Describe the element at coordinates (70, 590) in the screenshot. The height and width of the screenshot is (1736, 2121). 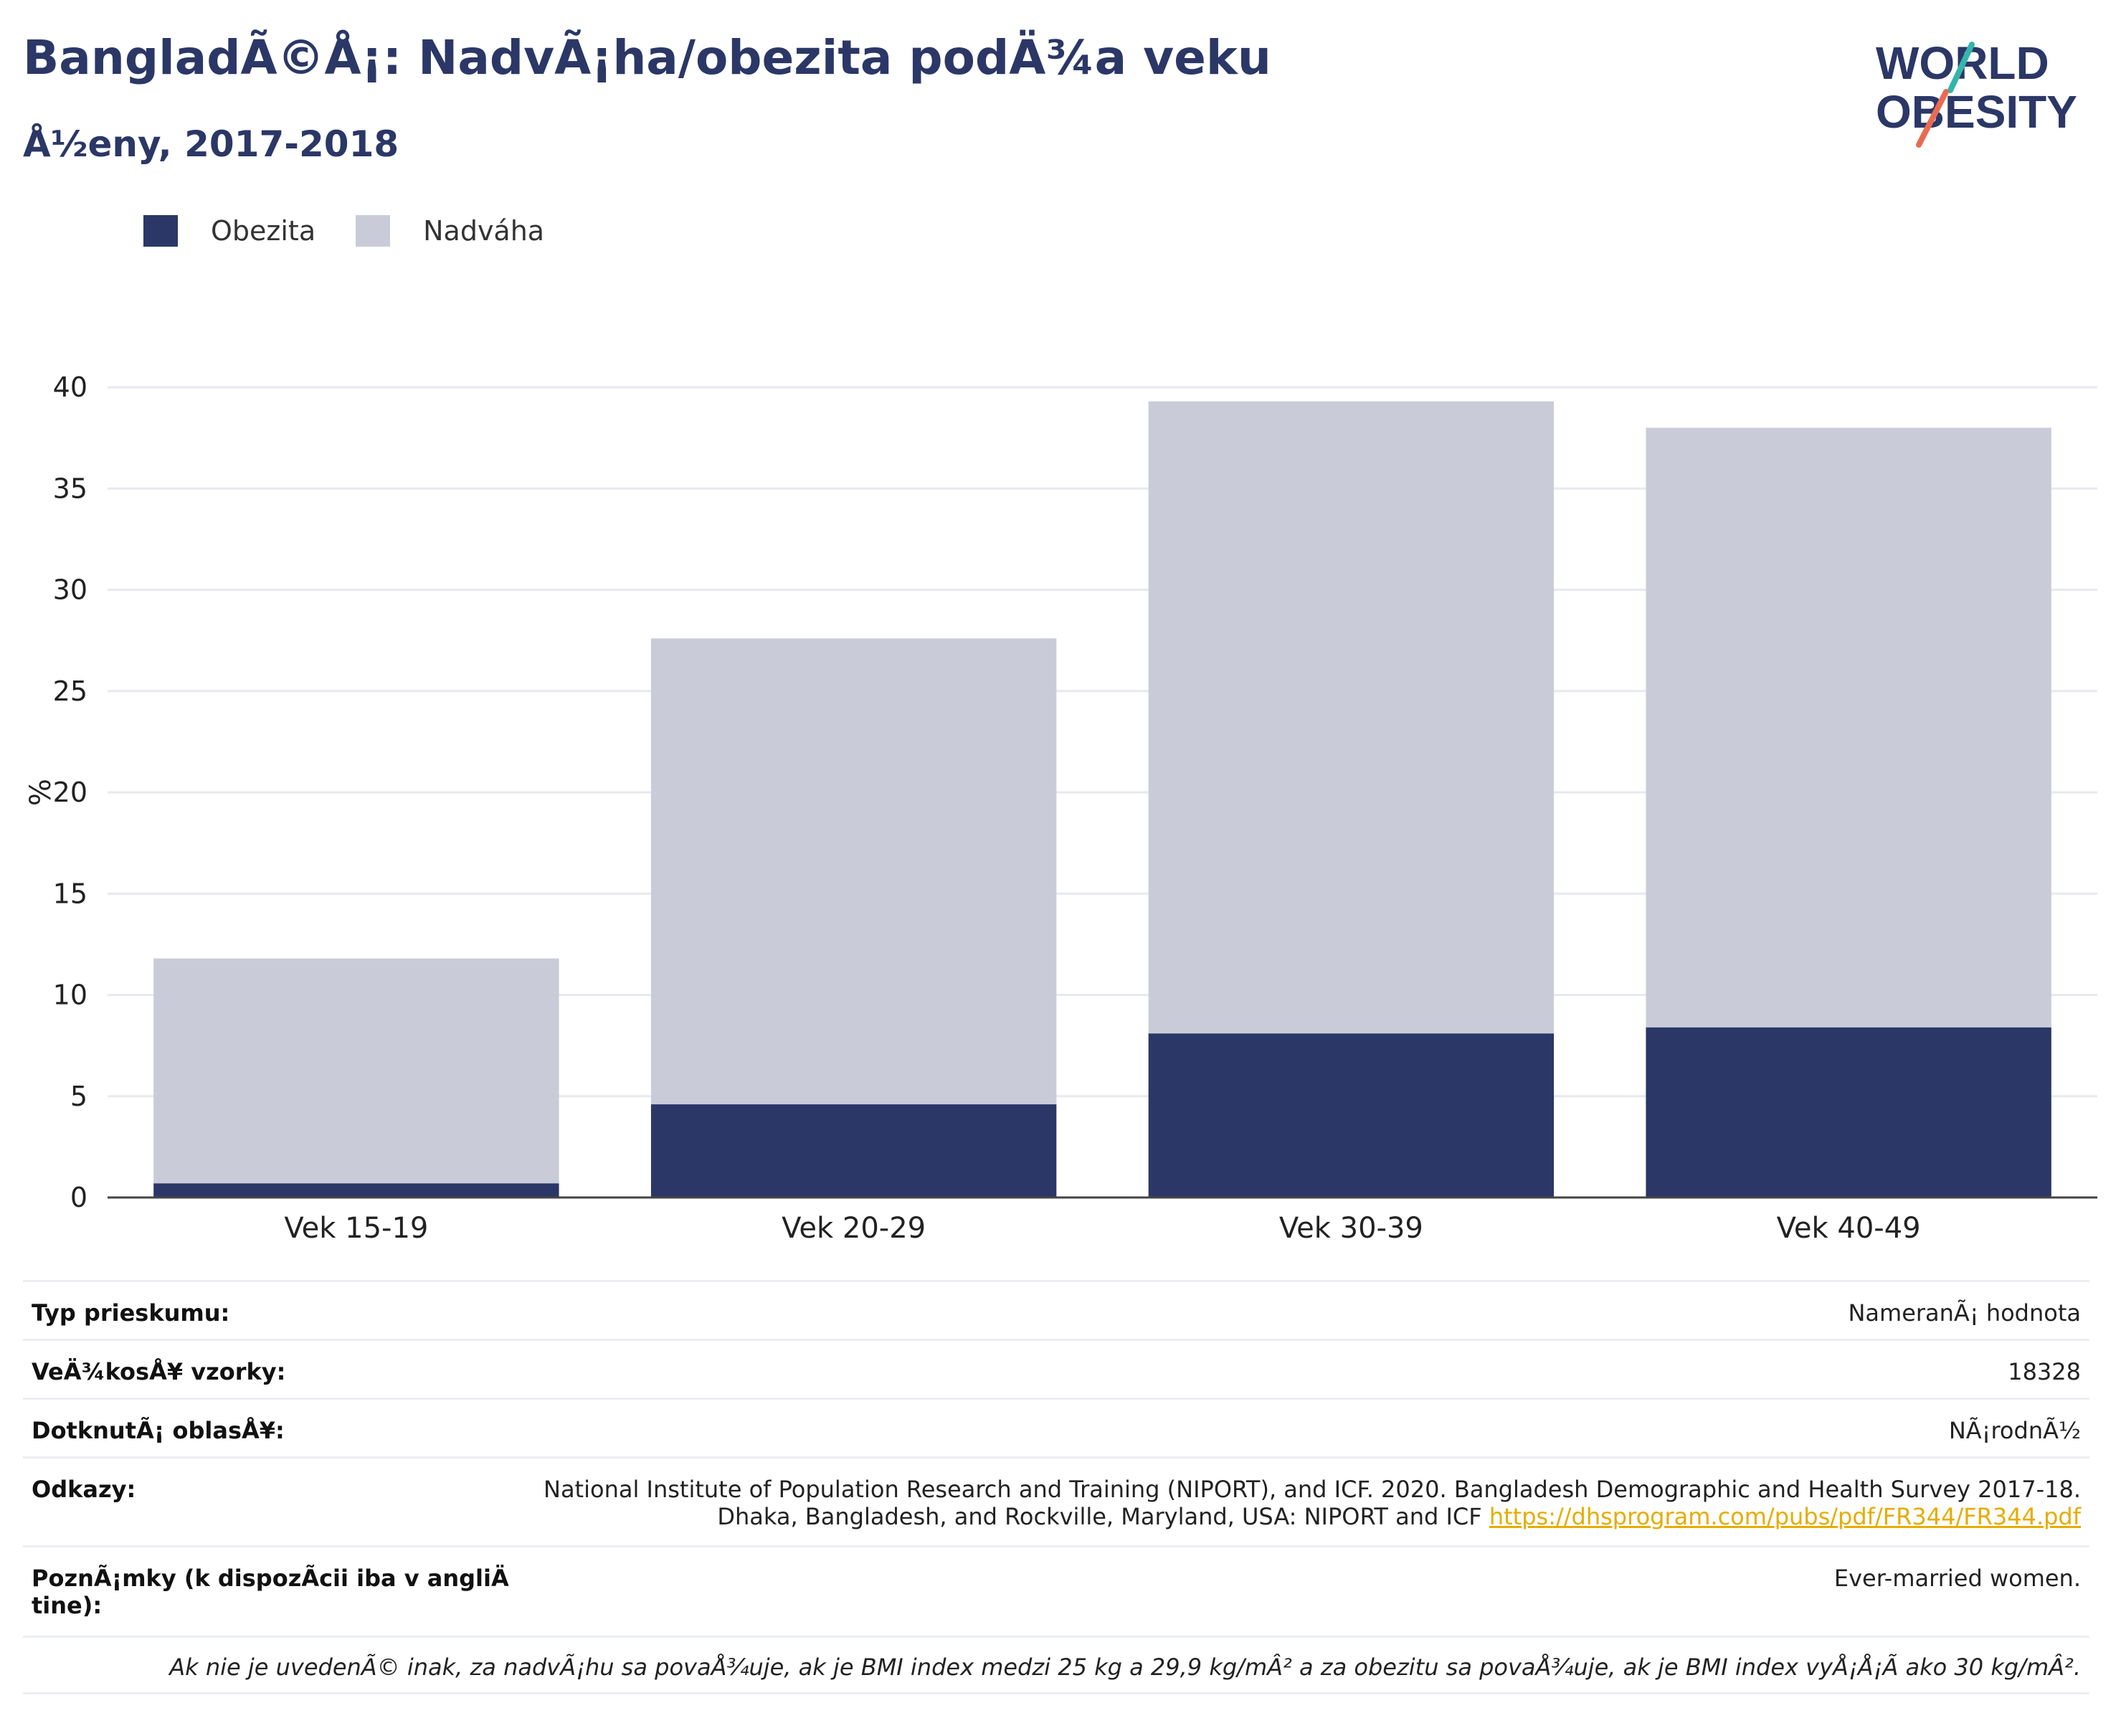
I see `y-tick-label: 30` at that location.